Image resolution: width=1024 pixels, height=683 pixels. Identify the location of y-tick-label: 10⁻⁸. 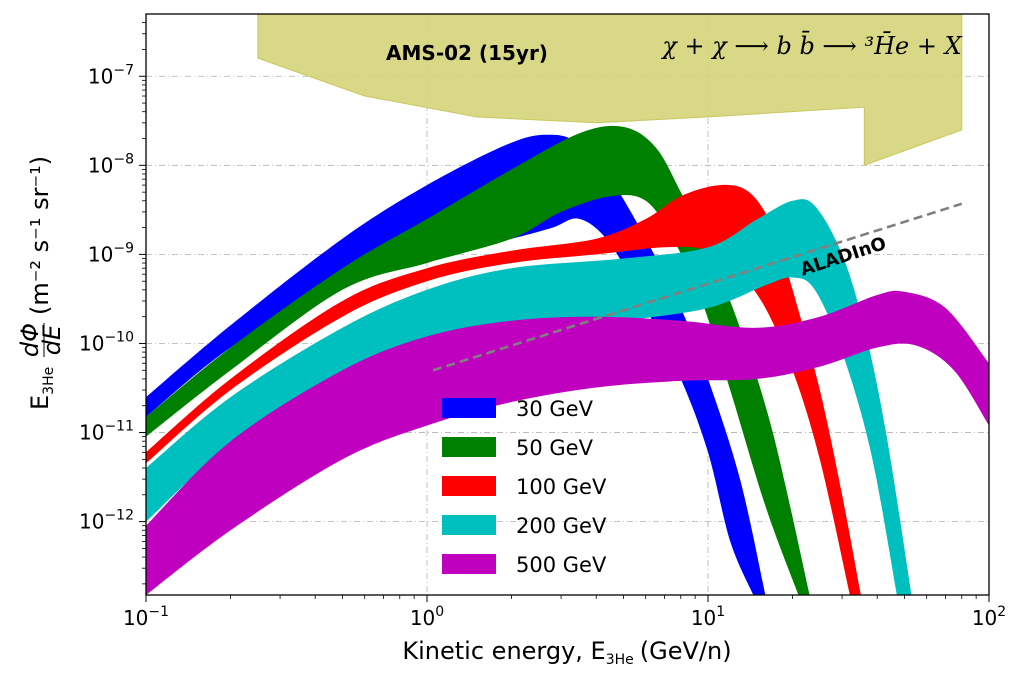
(111, 164).